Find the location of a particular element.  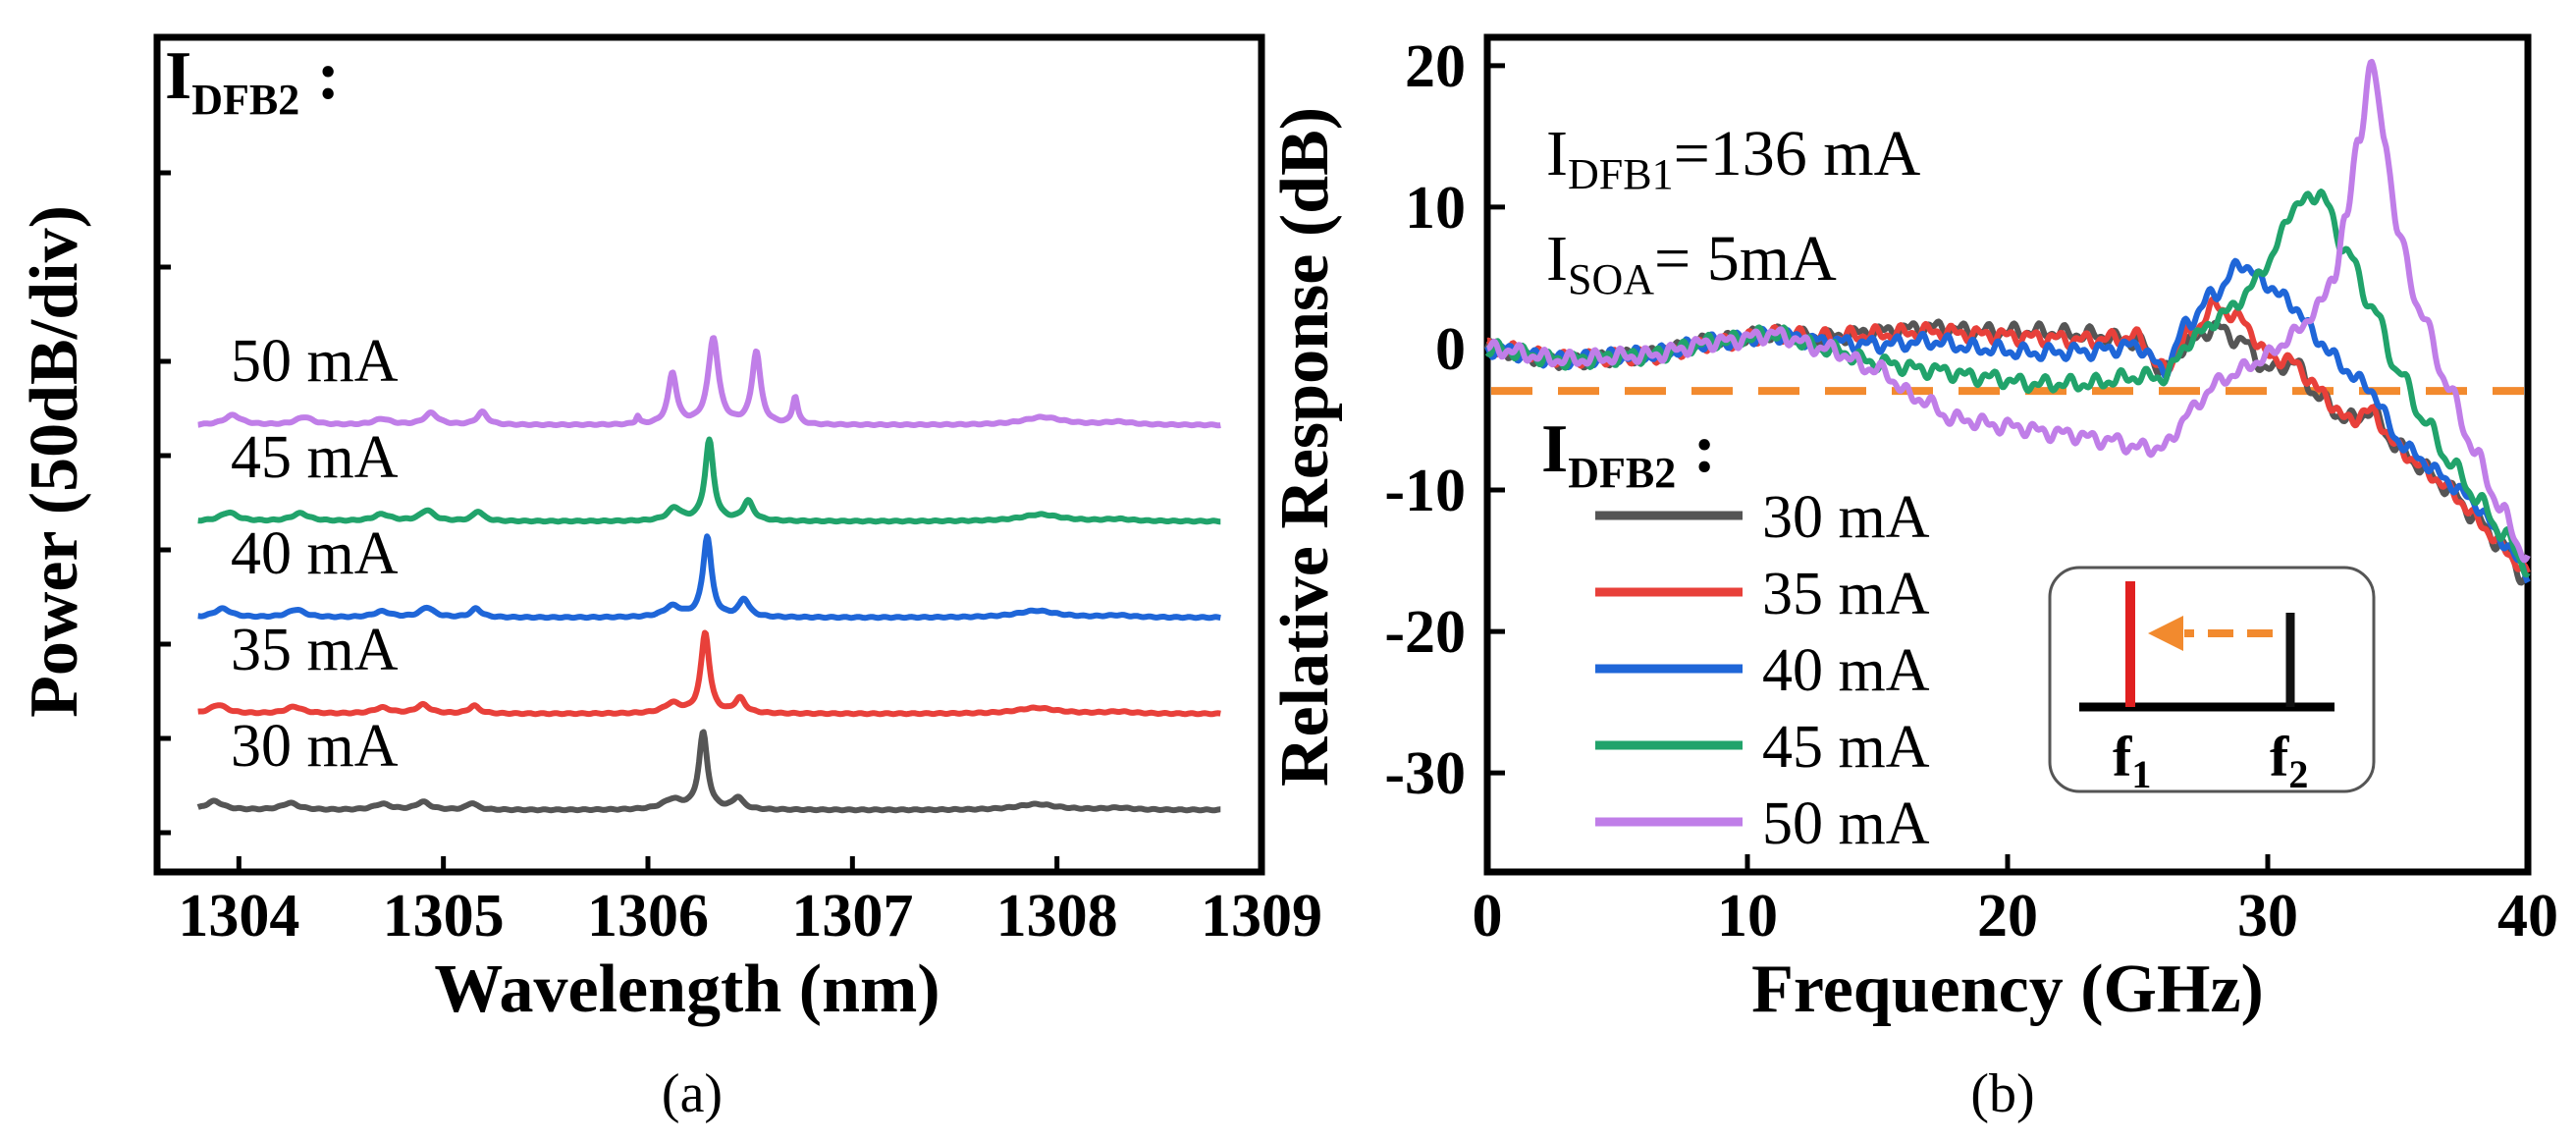

panel-a-series-labels: 30 mA 35 mA 40 mA 45 mA 50 mA is located at coordinates (315, 554).